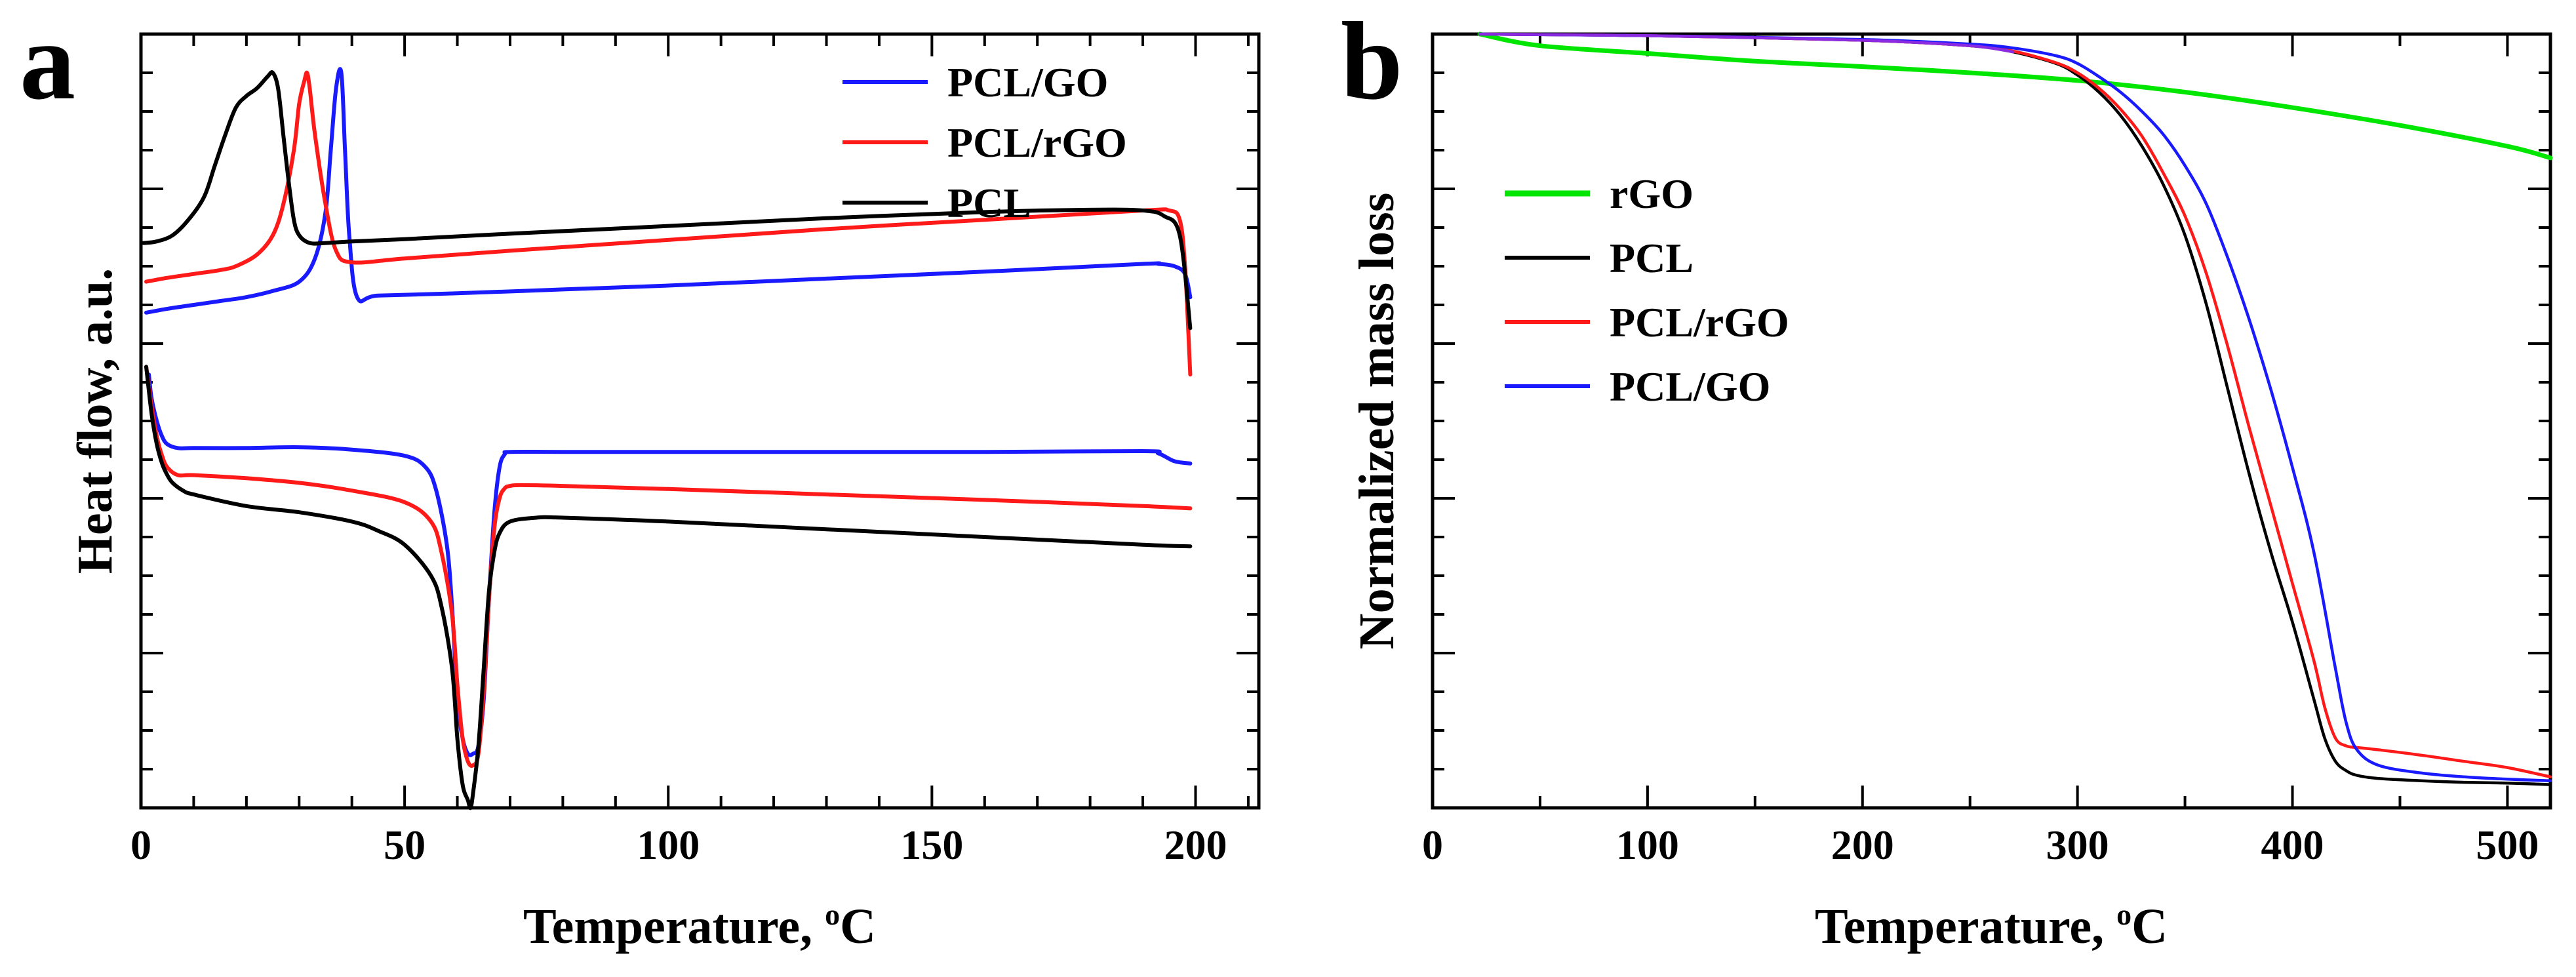 The height and width of the screenshot is (977, 2576). Describe the element at coordinates (1372, 61) in the screenshot. I see `panel-b-letter: b` at that location.